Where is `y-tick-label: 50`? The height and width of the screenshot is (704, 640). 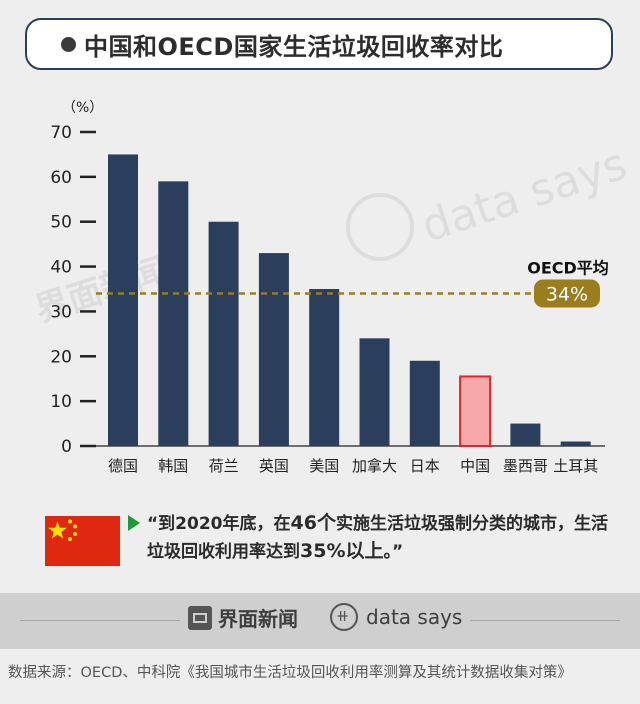
y-tick-label: 50 is located at coordinates (61, 223).